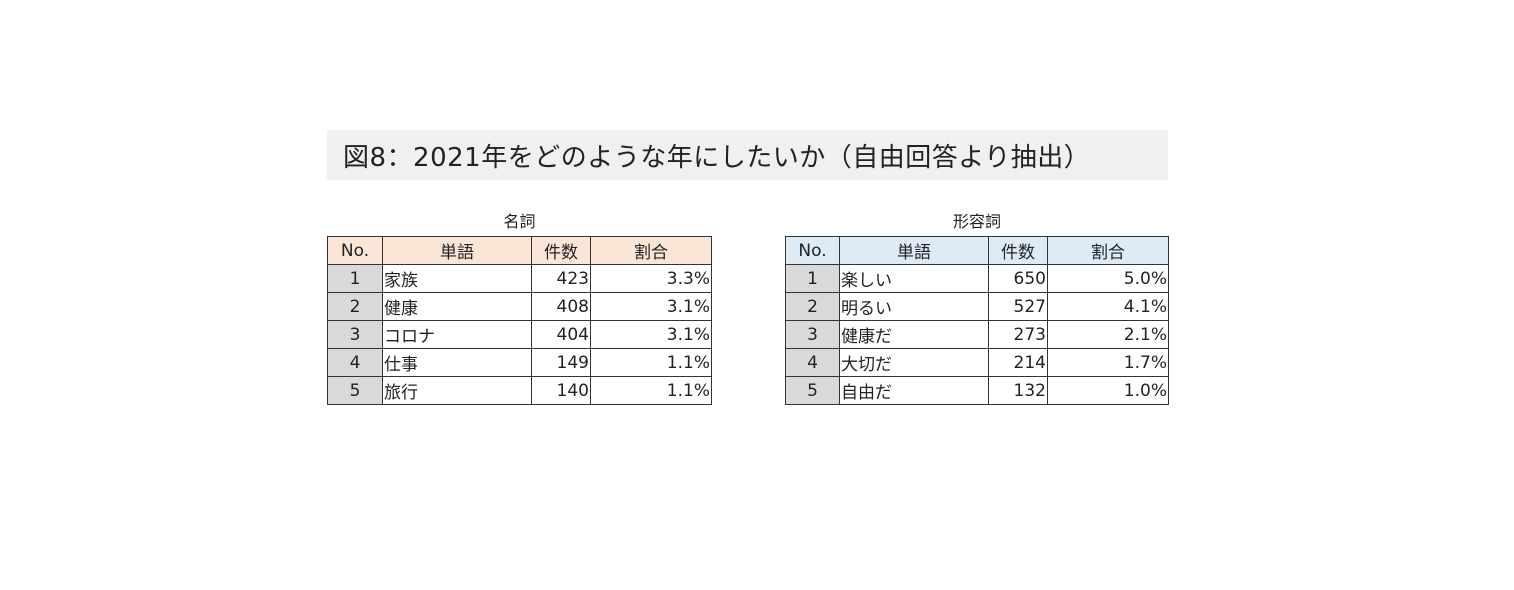 Image resolution: width=1514 pixels, height=590 pixels. What do you see at coordinates (651, 278) in the screenshot?
I see `row-ratio: 3.3%` at bounding box center [651, 278].